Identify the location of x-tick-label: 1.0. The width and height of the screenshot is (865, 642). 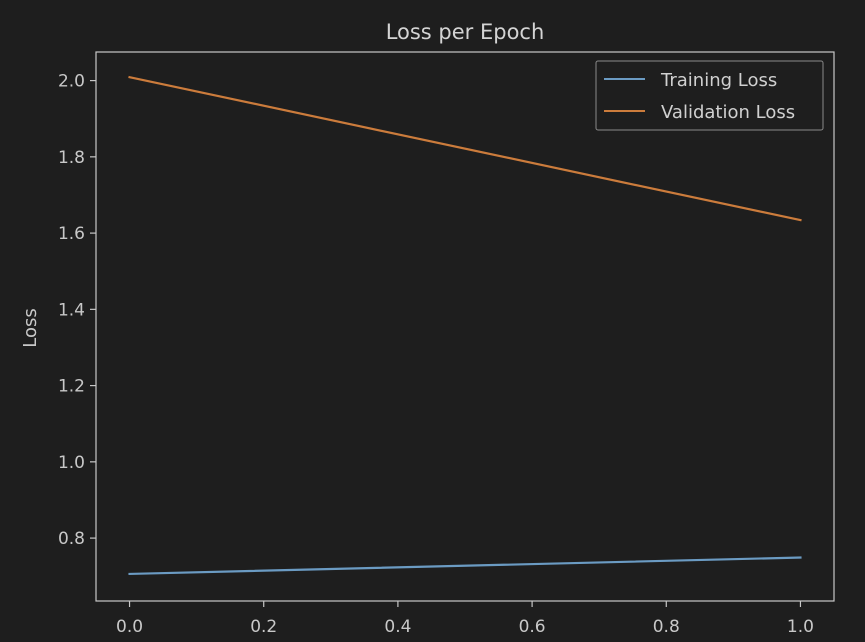
(800, 627).